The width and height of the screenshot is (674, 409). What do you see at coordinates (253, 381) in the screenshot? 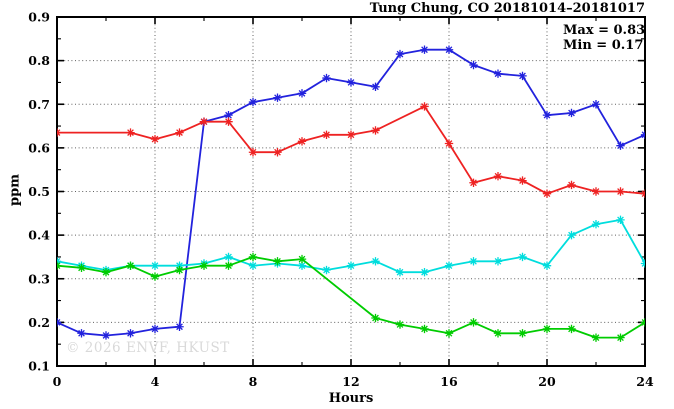
I see `x-tick-label-8: 8` at bounding box center [253, 381].